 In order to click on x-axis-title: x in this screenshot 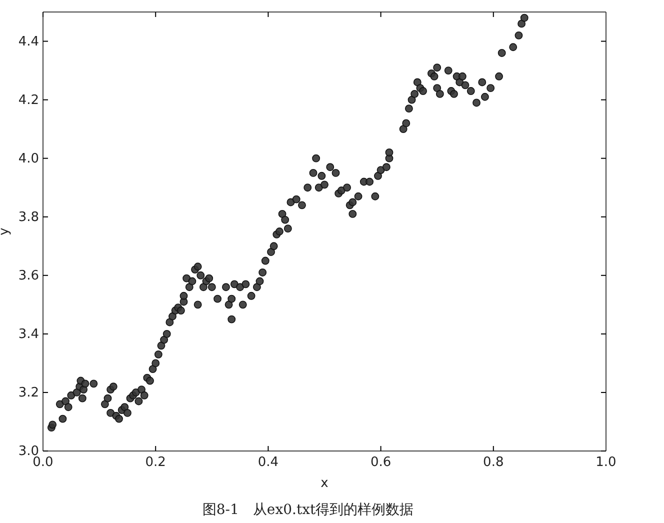, I will do `click(324, 483)`.